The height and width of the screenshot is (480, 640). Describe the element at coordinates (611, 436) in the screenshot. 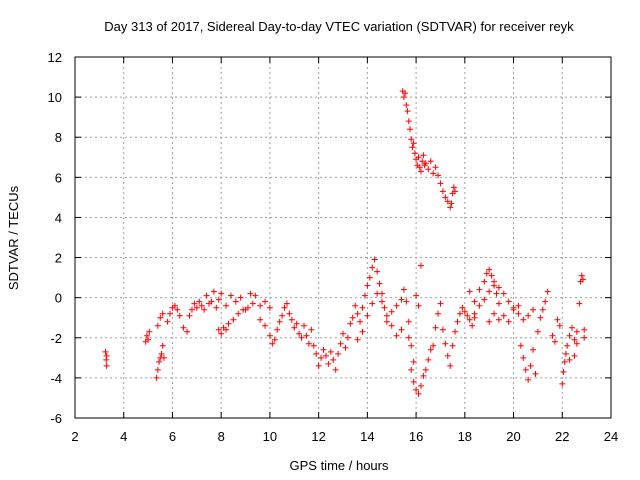

I see `x-tick-label: 24` at that location.